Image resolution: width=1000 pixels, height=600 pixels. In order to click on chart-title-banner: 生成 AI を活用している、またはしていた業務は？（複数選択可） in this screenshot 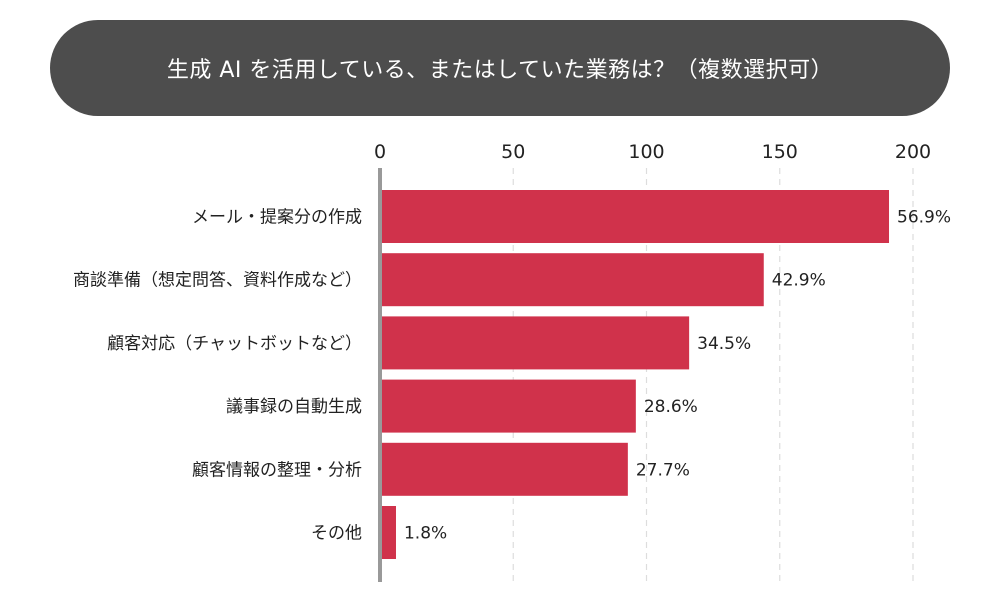, I will do `click(500, 68)`.